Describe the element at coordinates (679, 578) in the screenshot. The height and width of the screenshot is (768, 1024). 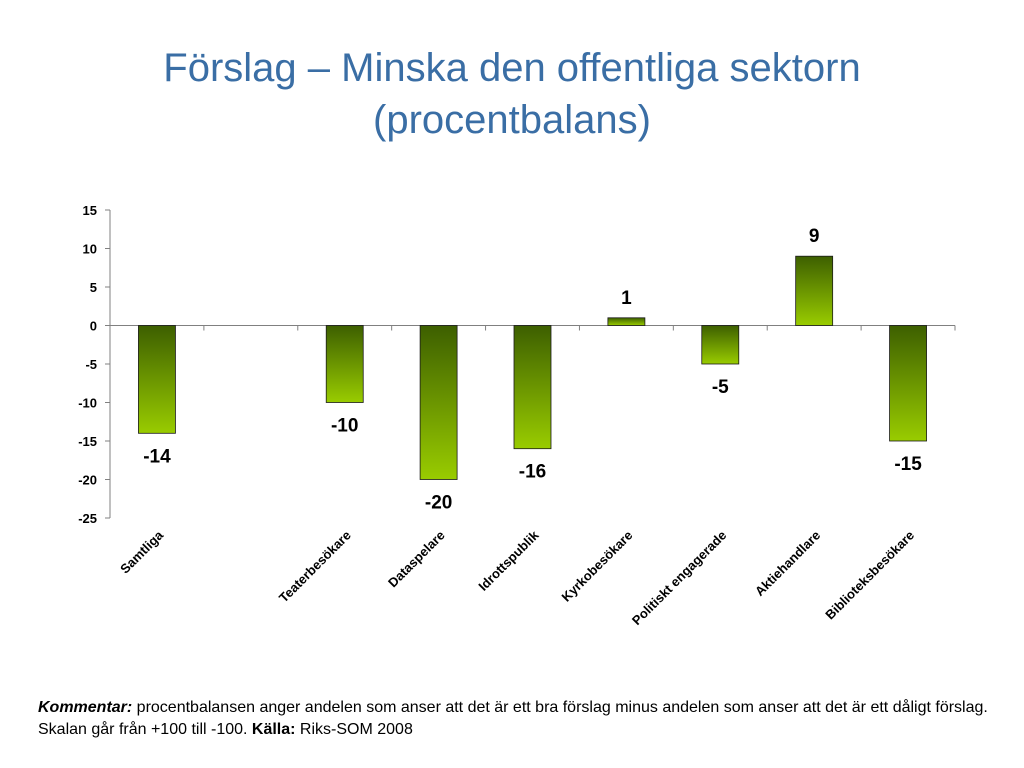
I see `category-label: Politiskt engagerade` at that location.